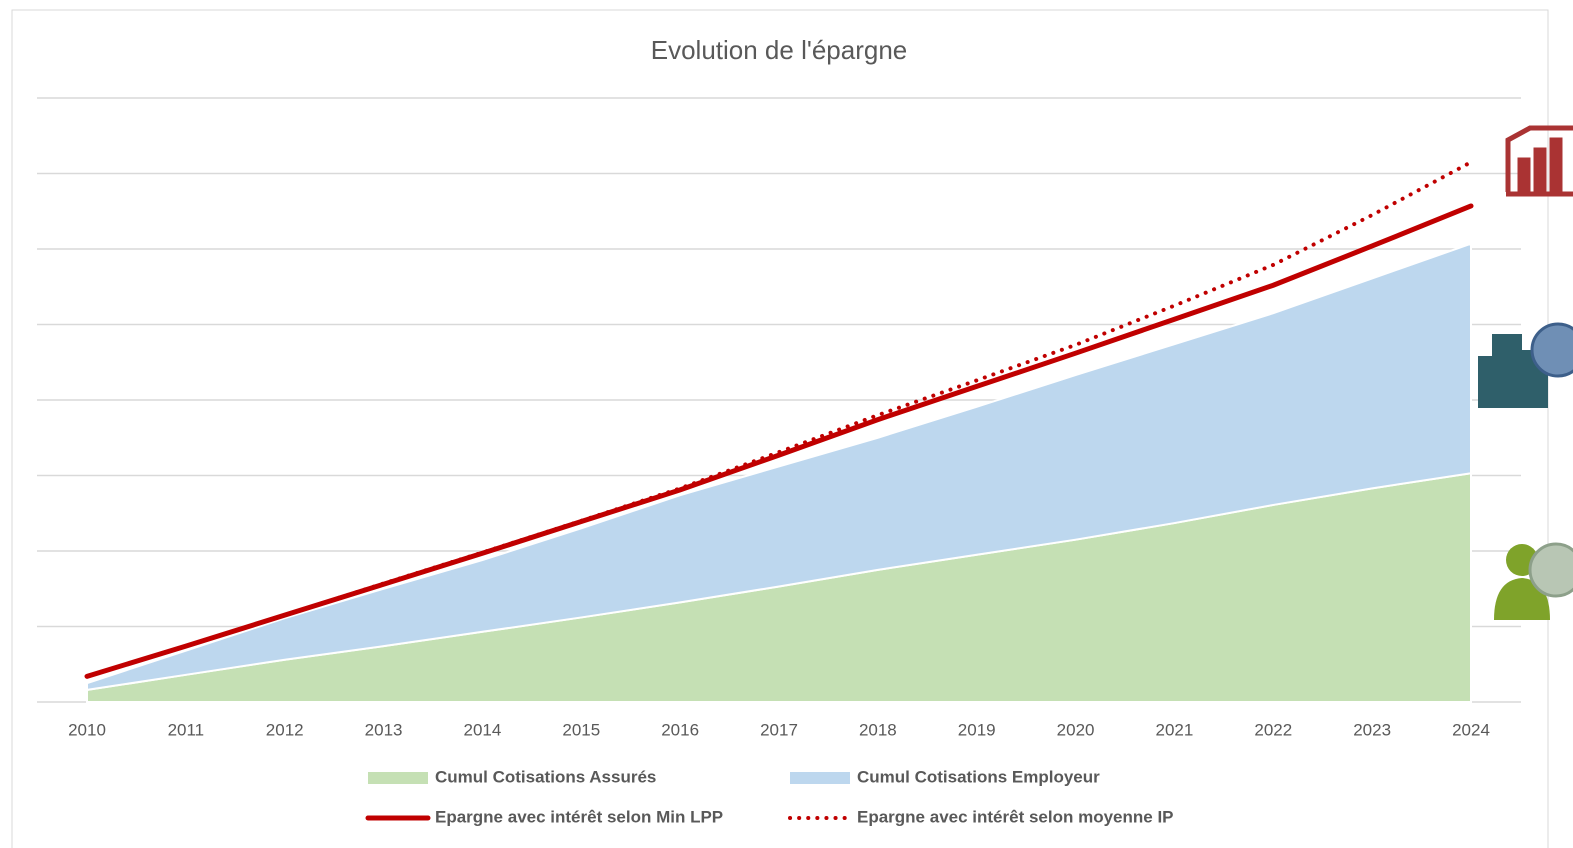 The image size is (1573, 848). Describe the element at coordinates (779, 50) in the screenshot. I see `chart-title: Evolution de l'épargne` at that location.